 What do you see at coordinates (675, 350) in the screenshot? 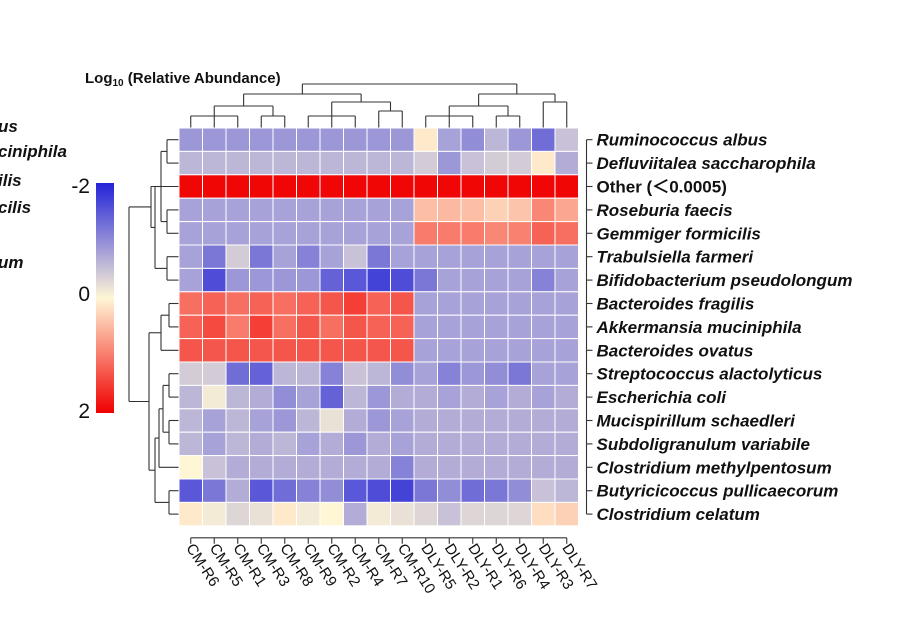
I see `row-label: Bacteroides ovatus` at bounding box center [675, 350].